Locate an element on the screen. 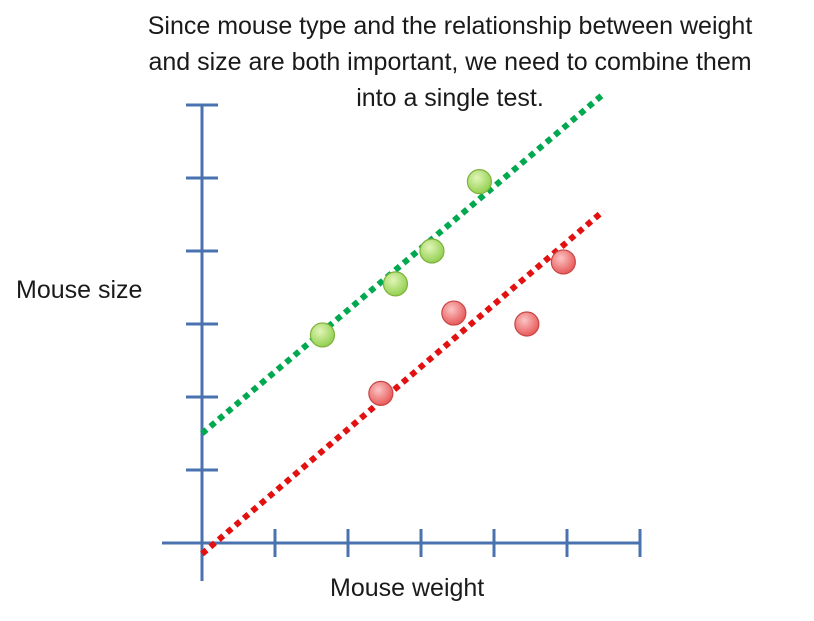 This screenshot has height=621, width=814. x-axis-label: Mouse weight is located at coordinates (407, 588).